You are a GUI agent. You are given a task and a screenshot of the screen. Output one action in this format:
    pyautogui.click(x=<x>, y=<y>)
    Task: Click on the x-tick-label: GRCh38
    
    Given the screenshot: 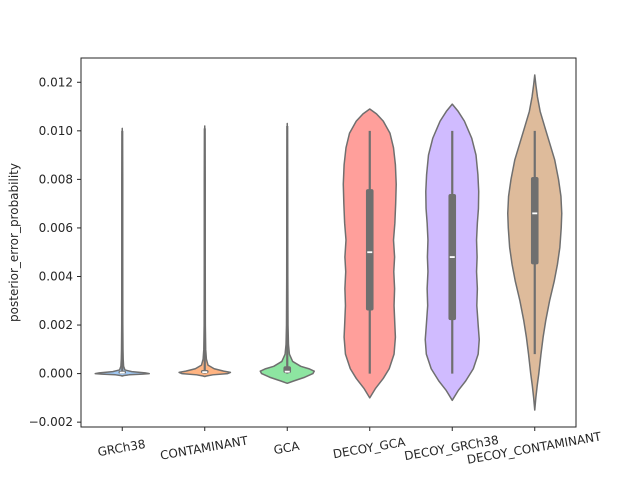 What is the action you would take?
    pyautogui.click(x=122, y=448)
    